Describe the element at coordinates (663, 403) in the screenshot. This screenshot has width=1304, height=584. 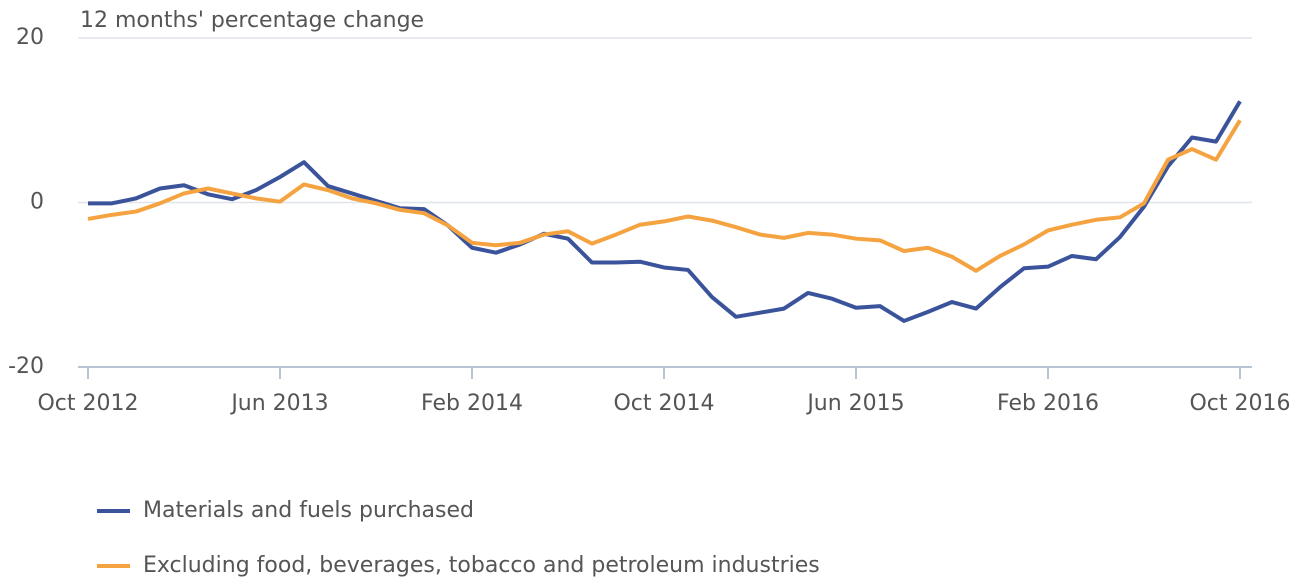
I see `x-tick-label: Oct 2014` at that location.